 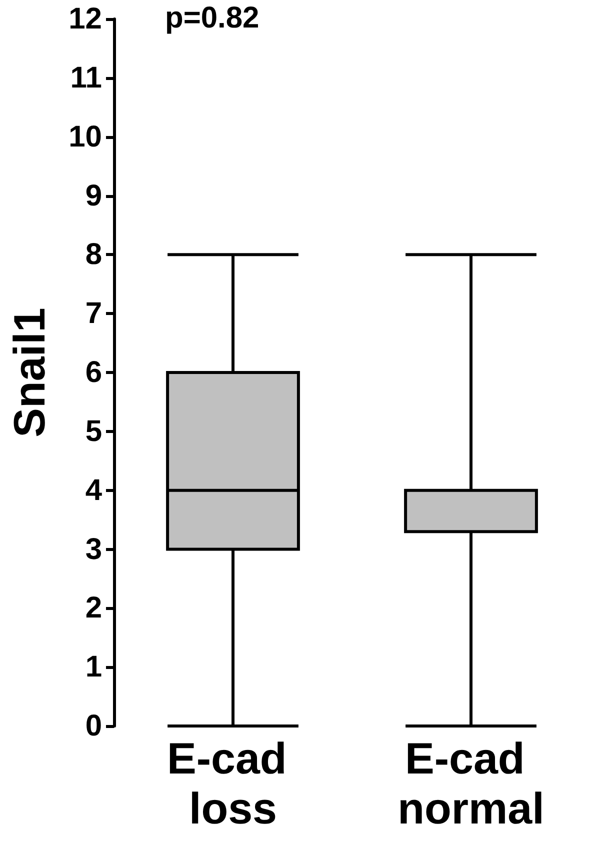 I want to click on annotation: p=0.82, so click(x=212, y=18).